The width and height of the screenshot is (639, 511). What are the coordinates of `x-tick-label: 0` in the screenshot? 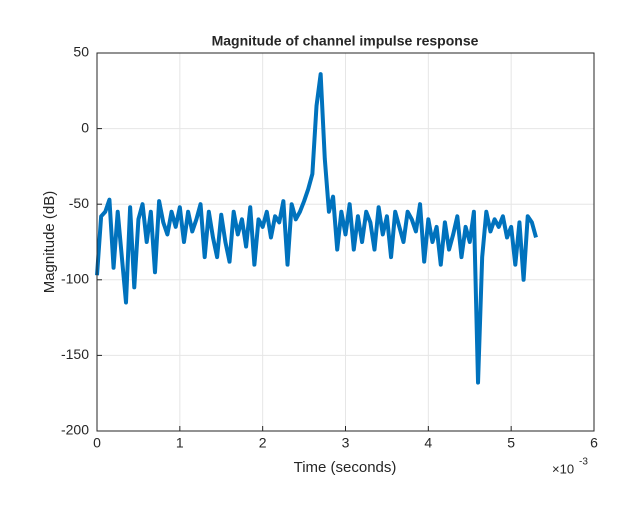 It's located at (97, 443).